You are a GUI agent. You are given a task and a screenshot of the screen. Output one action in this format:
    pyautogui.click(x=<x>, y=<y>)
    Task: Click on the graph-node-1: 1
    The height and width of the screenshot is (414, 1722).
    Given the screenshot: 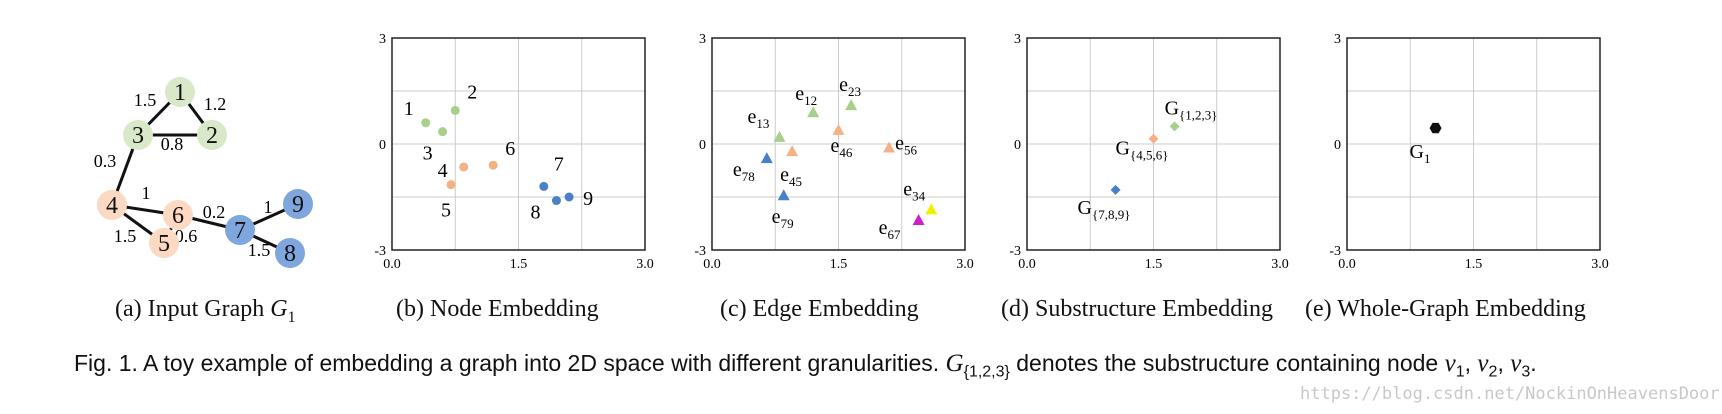 What is the action you would take?
    pyautogui.click(x=180, y=92)
    